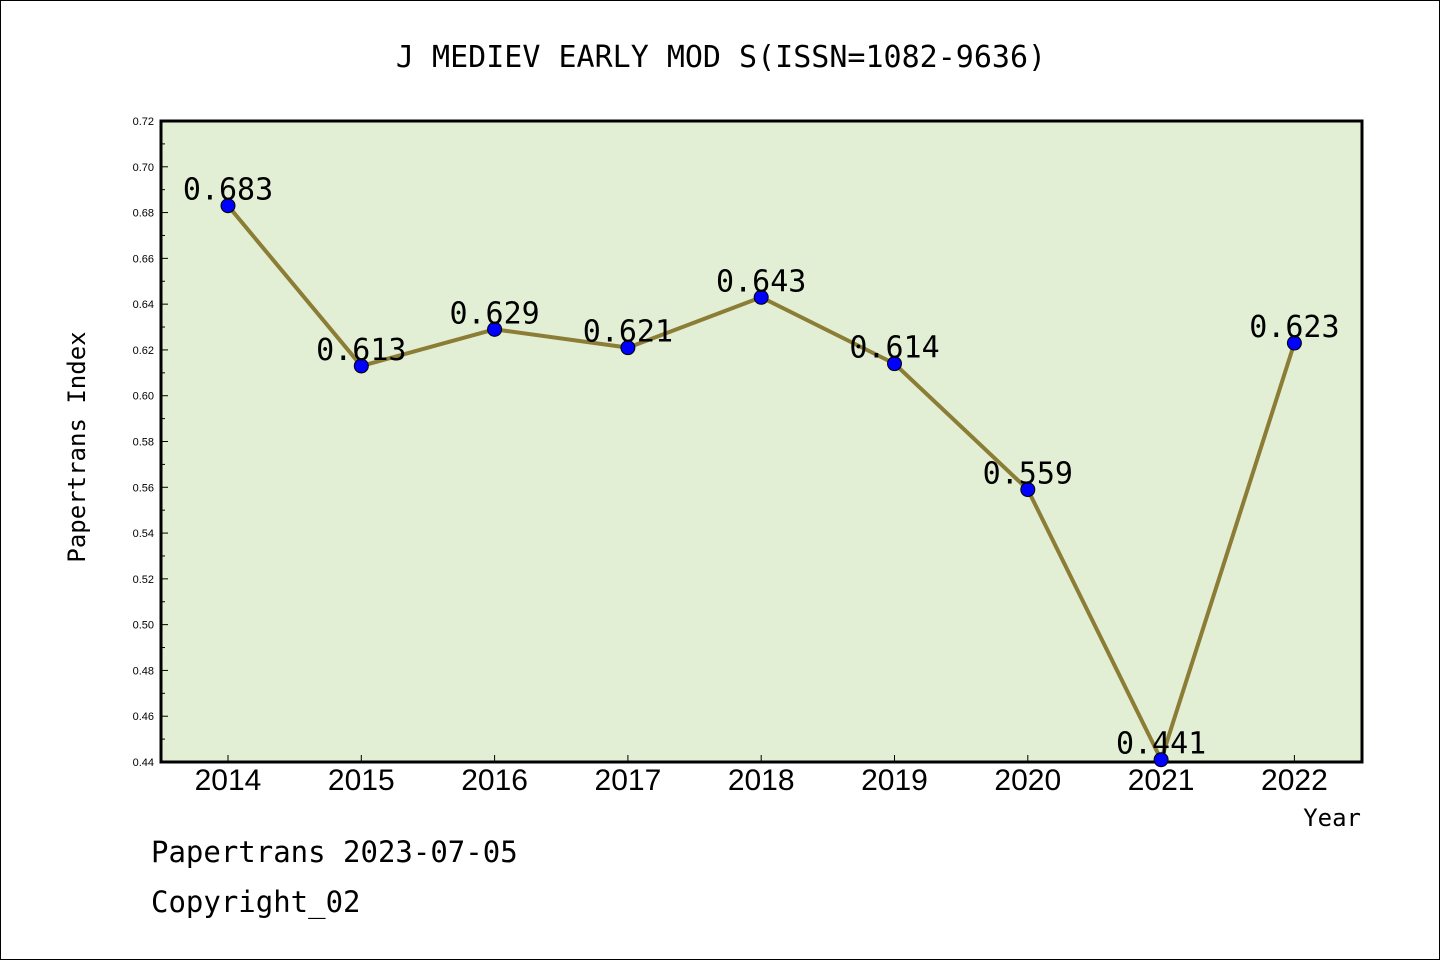 The image size is (1440, 961). Describe the element at coordinates (761, 281) in the screenshot. I see `data-label: 0.643` at that location.